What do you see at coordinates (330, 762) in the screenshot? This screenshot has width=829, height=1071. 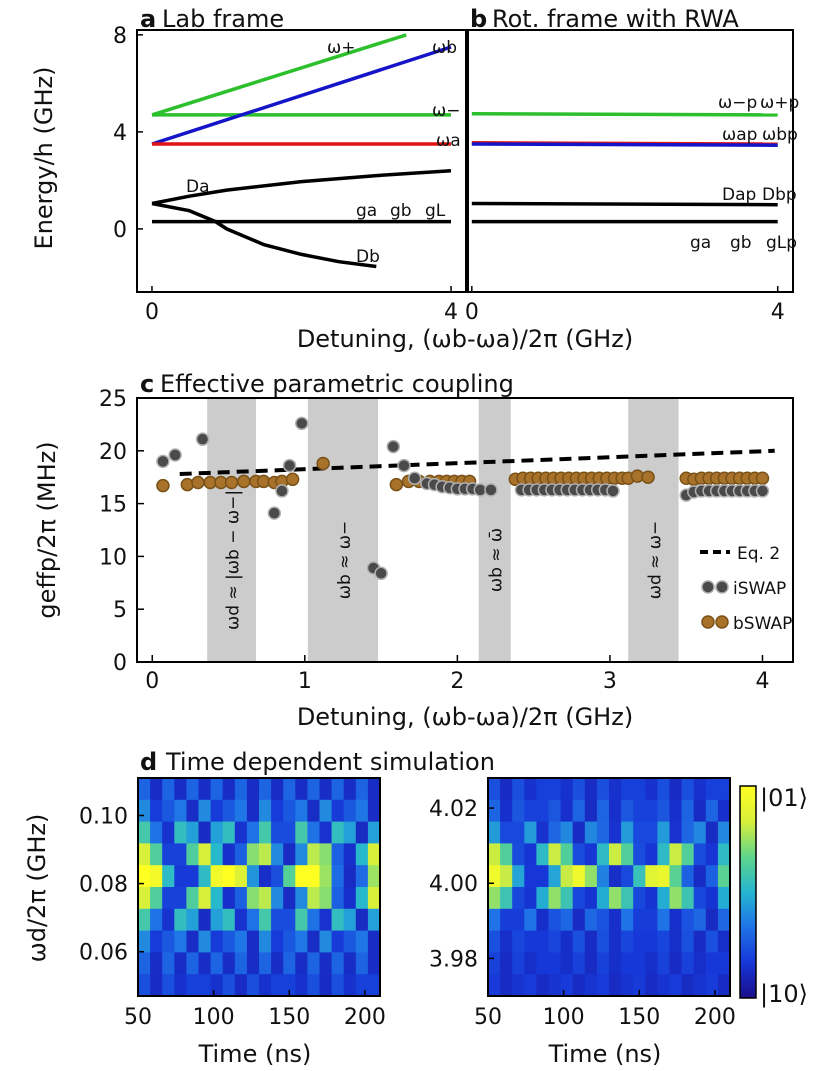 I see `panel-d-title: Time dependent simulation` at bounding box center [330, 762].